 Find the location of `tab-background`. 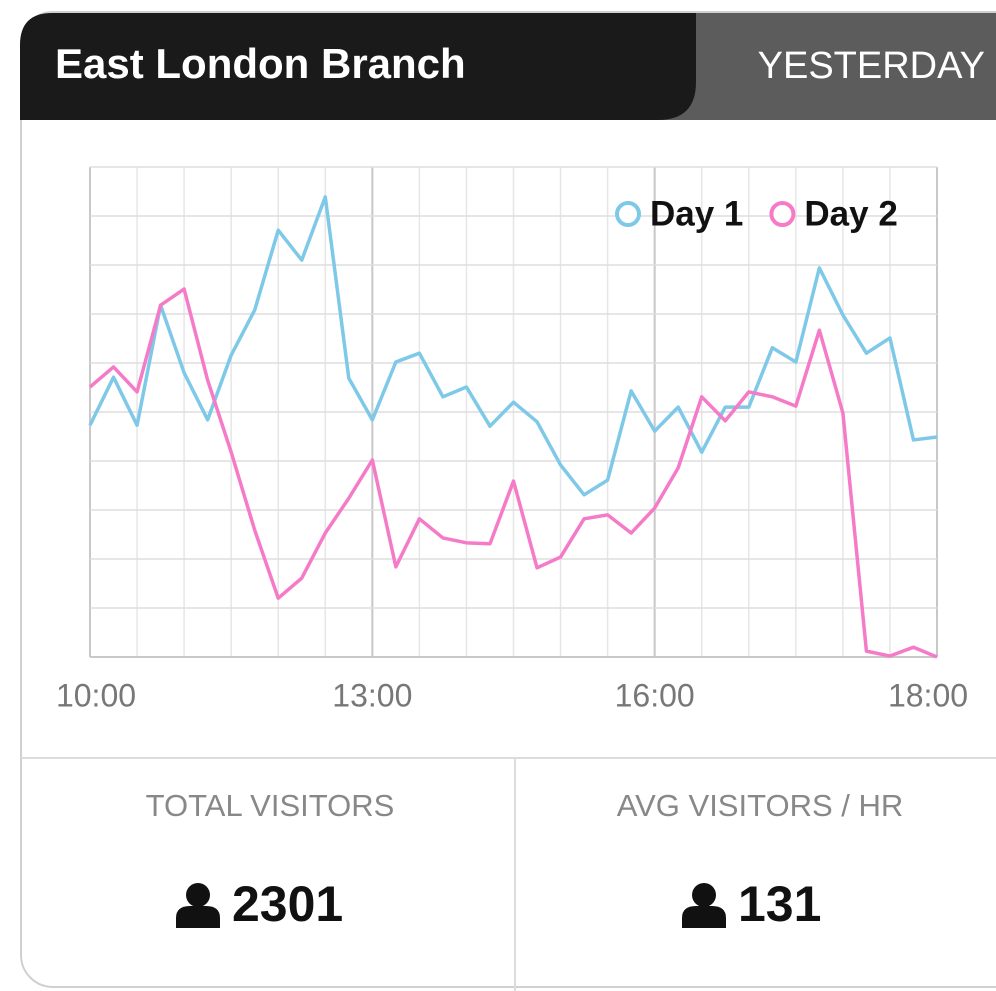

tab-background is located at coordinates (828, 66).